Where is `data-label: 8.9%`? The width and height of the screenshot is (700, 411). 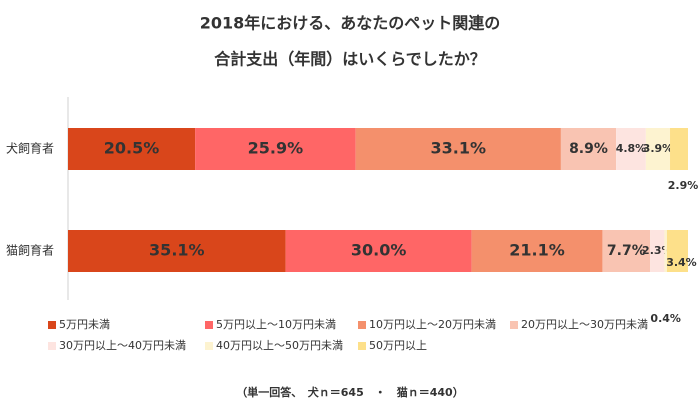 data-label: 8.9% is located at coordinates (588, 149).